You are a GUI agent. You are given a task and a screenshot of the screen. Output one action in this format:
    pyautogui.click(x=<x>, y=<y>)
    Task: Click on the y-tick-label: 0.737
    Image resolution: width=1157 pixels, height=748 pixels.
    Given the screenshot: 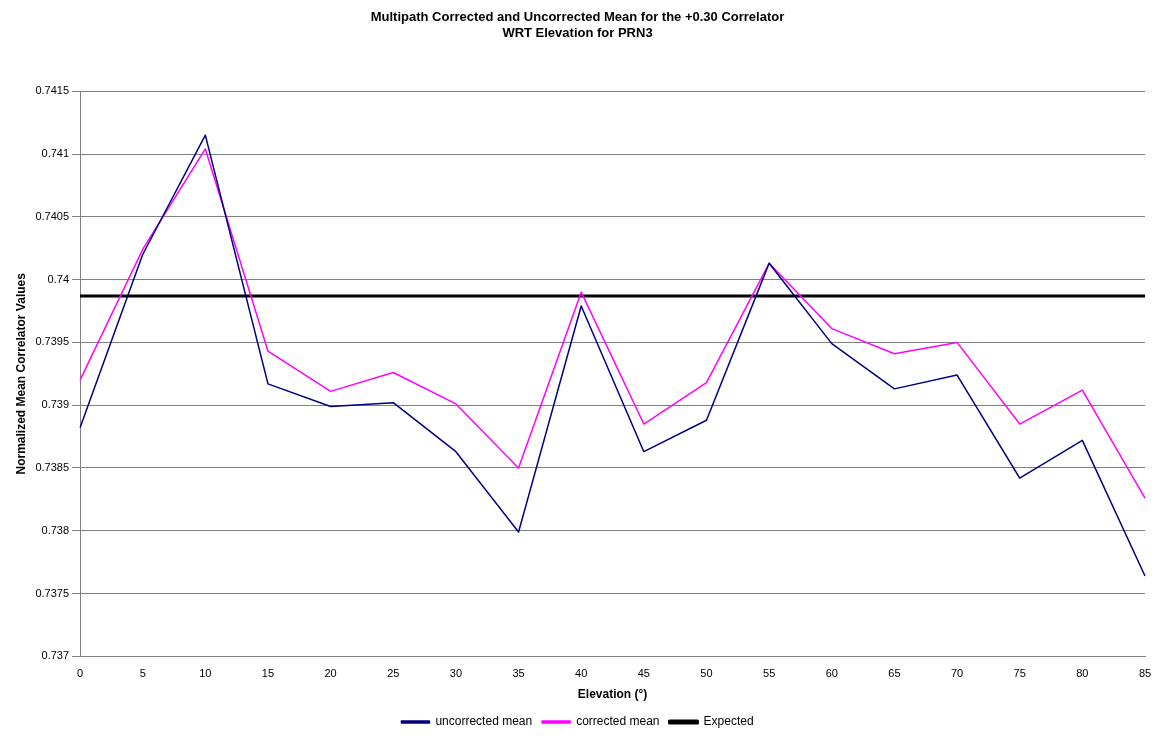 What is the action you would take?
    pyautogui.click(x=55, y=655)
    